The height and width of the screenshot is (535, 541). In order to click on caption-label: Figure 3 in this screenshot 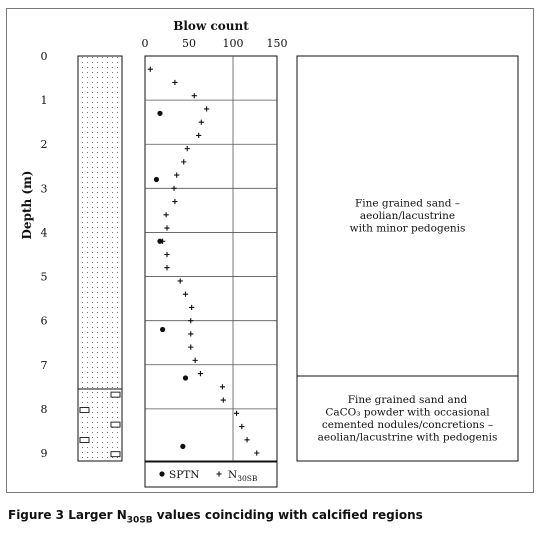, I will do `click(36, 515)`.